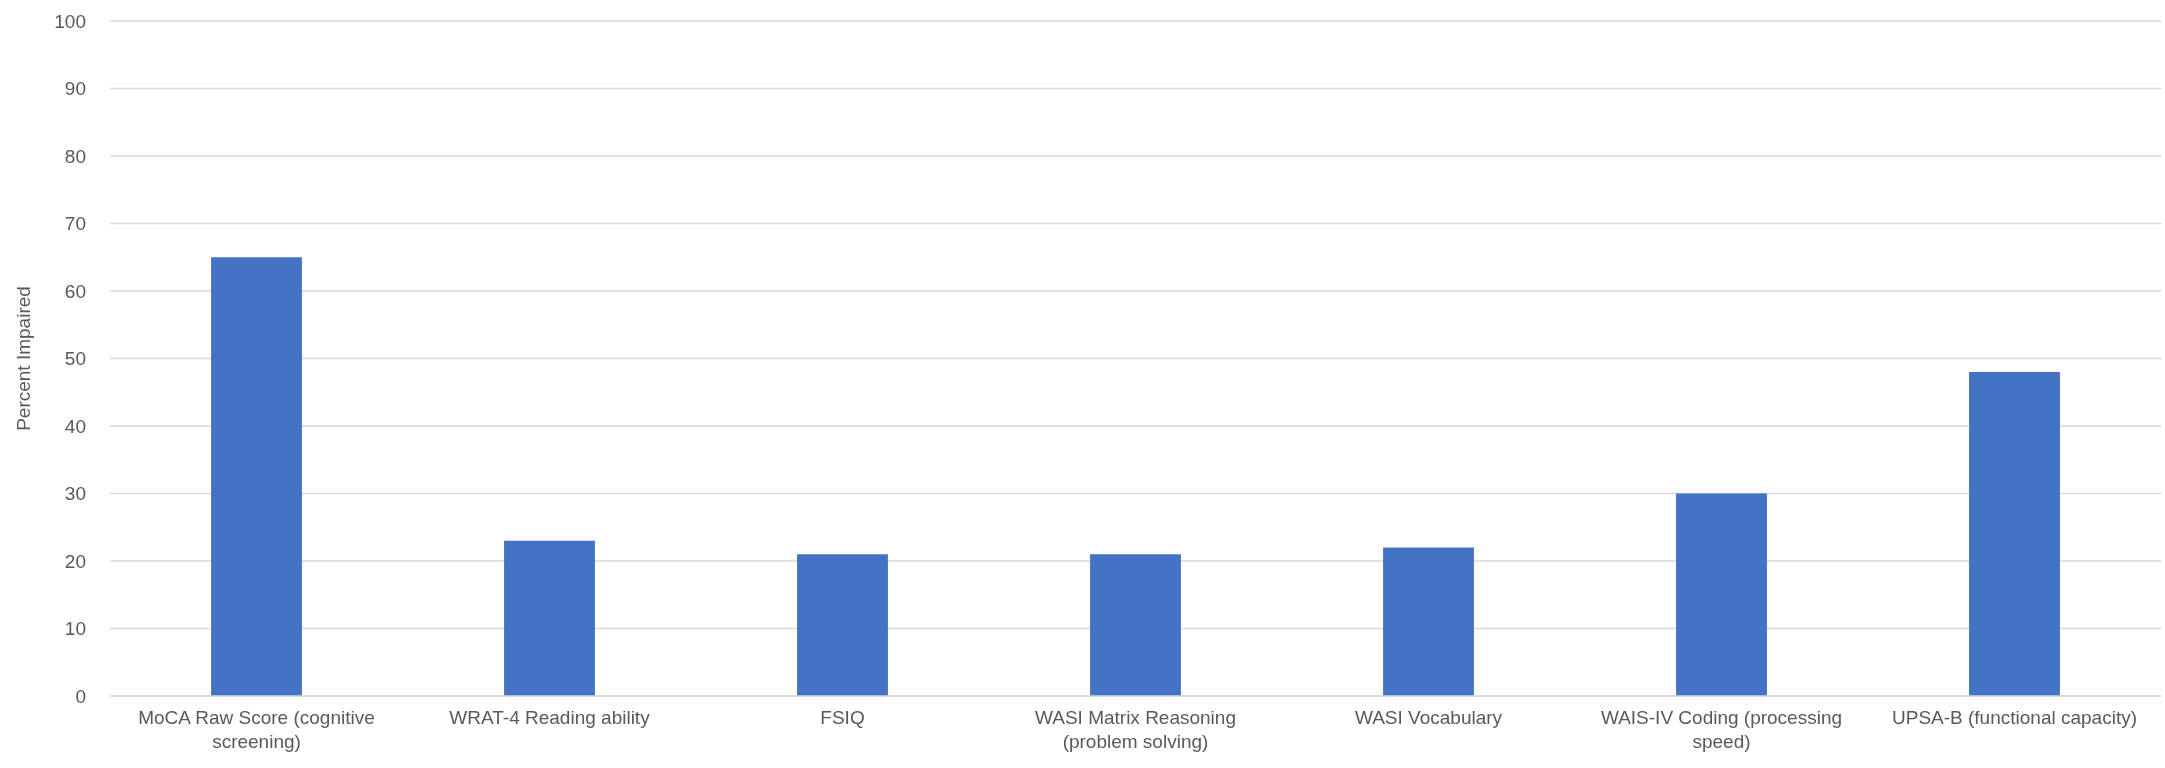  What do you see at coordinates (75, 89) in the screenshot?
I see `y-tick-label: 90` at bounding box center [75, 89].